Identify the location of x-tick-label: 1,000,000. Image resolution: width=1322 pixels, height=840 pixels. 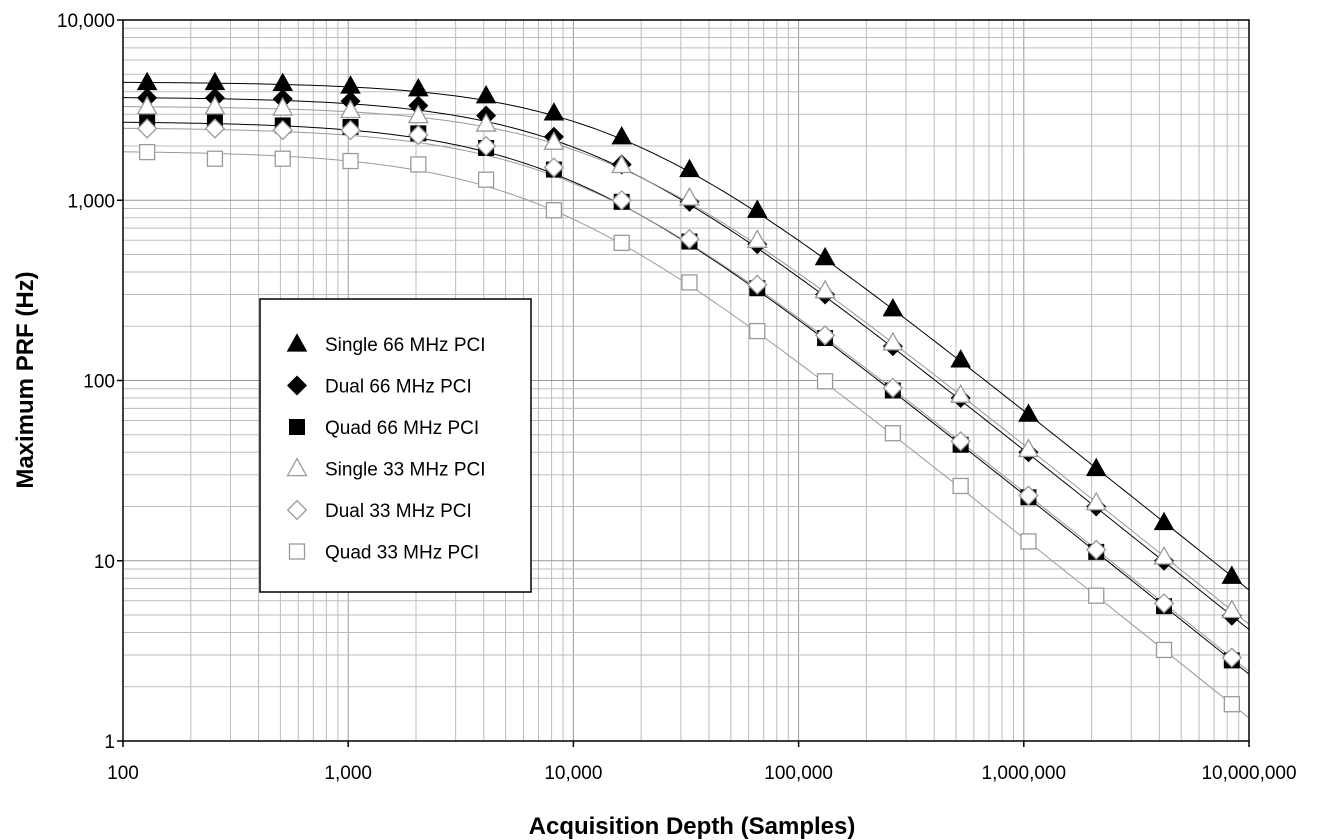
(1024, 773).